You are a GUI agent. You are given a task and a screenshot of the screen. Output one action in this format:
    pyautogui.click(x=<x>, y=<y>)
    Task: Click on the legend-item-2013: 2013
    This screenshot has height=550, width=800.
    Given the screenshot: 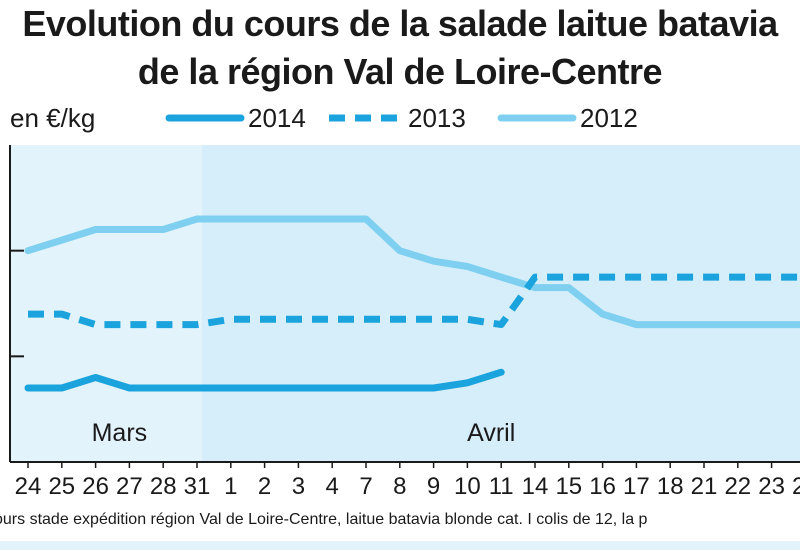 What is the action you would take?
    pyautogui.click(x=400, y=118)
    